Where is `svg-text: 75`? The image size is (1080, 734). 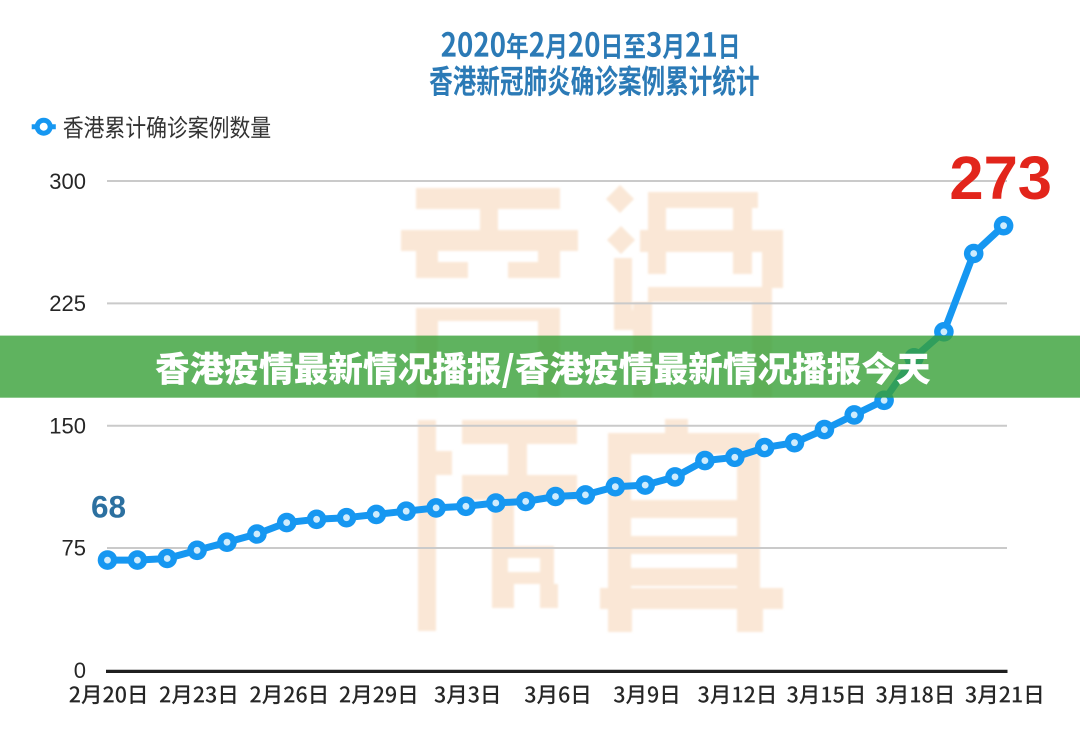 svg-text: 75 is located at coordinates (74, 548).